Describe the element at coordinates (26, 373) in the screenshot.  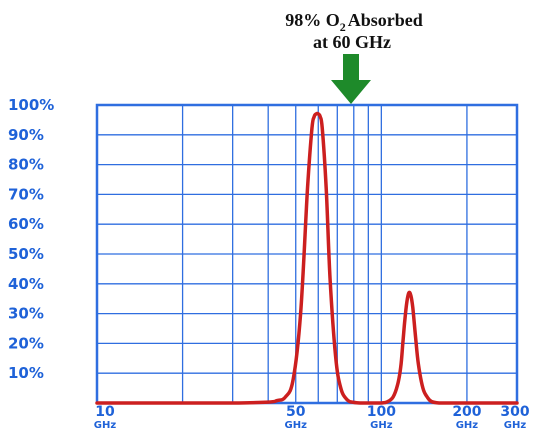
I see `y-tick-label: 10%` at that location.